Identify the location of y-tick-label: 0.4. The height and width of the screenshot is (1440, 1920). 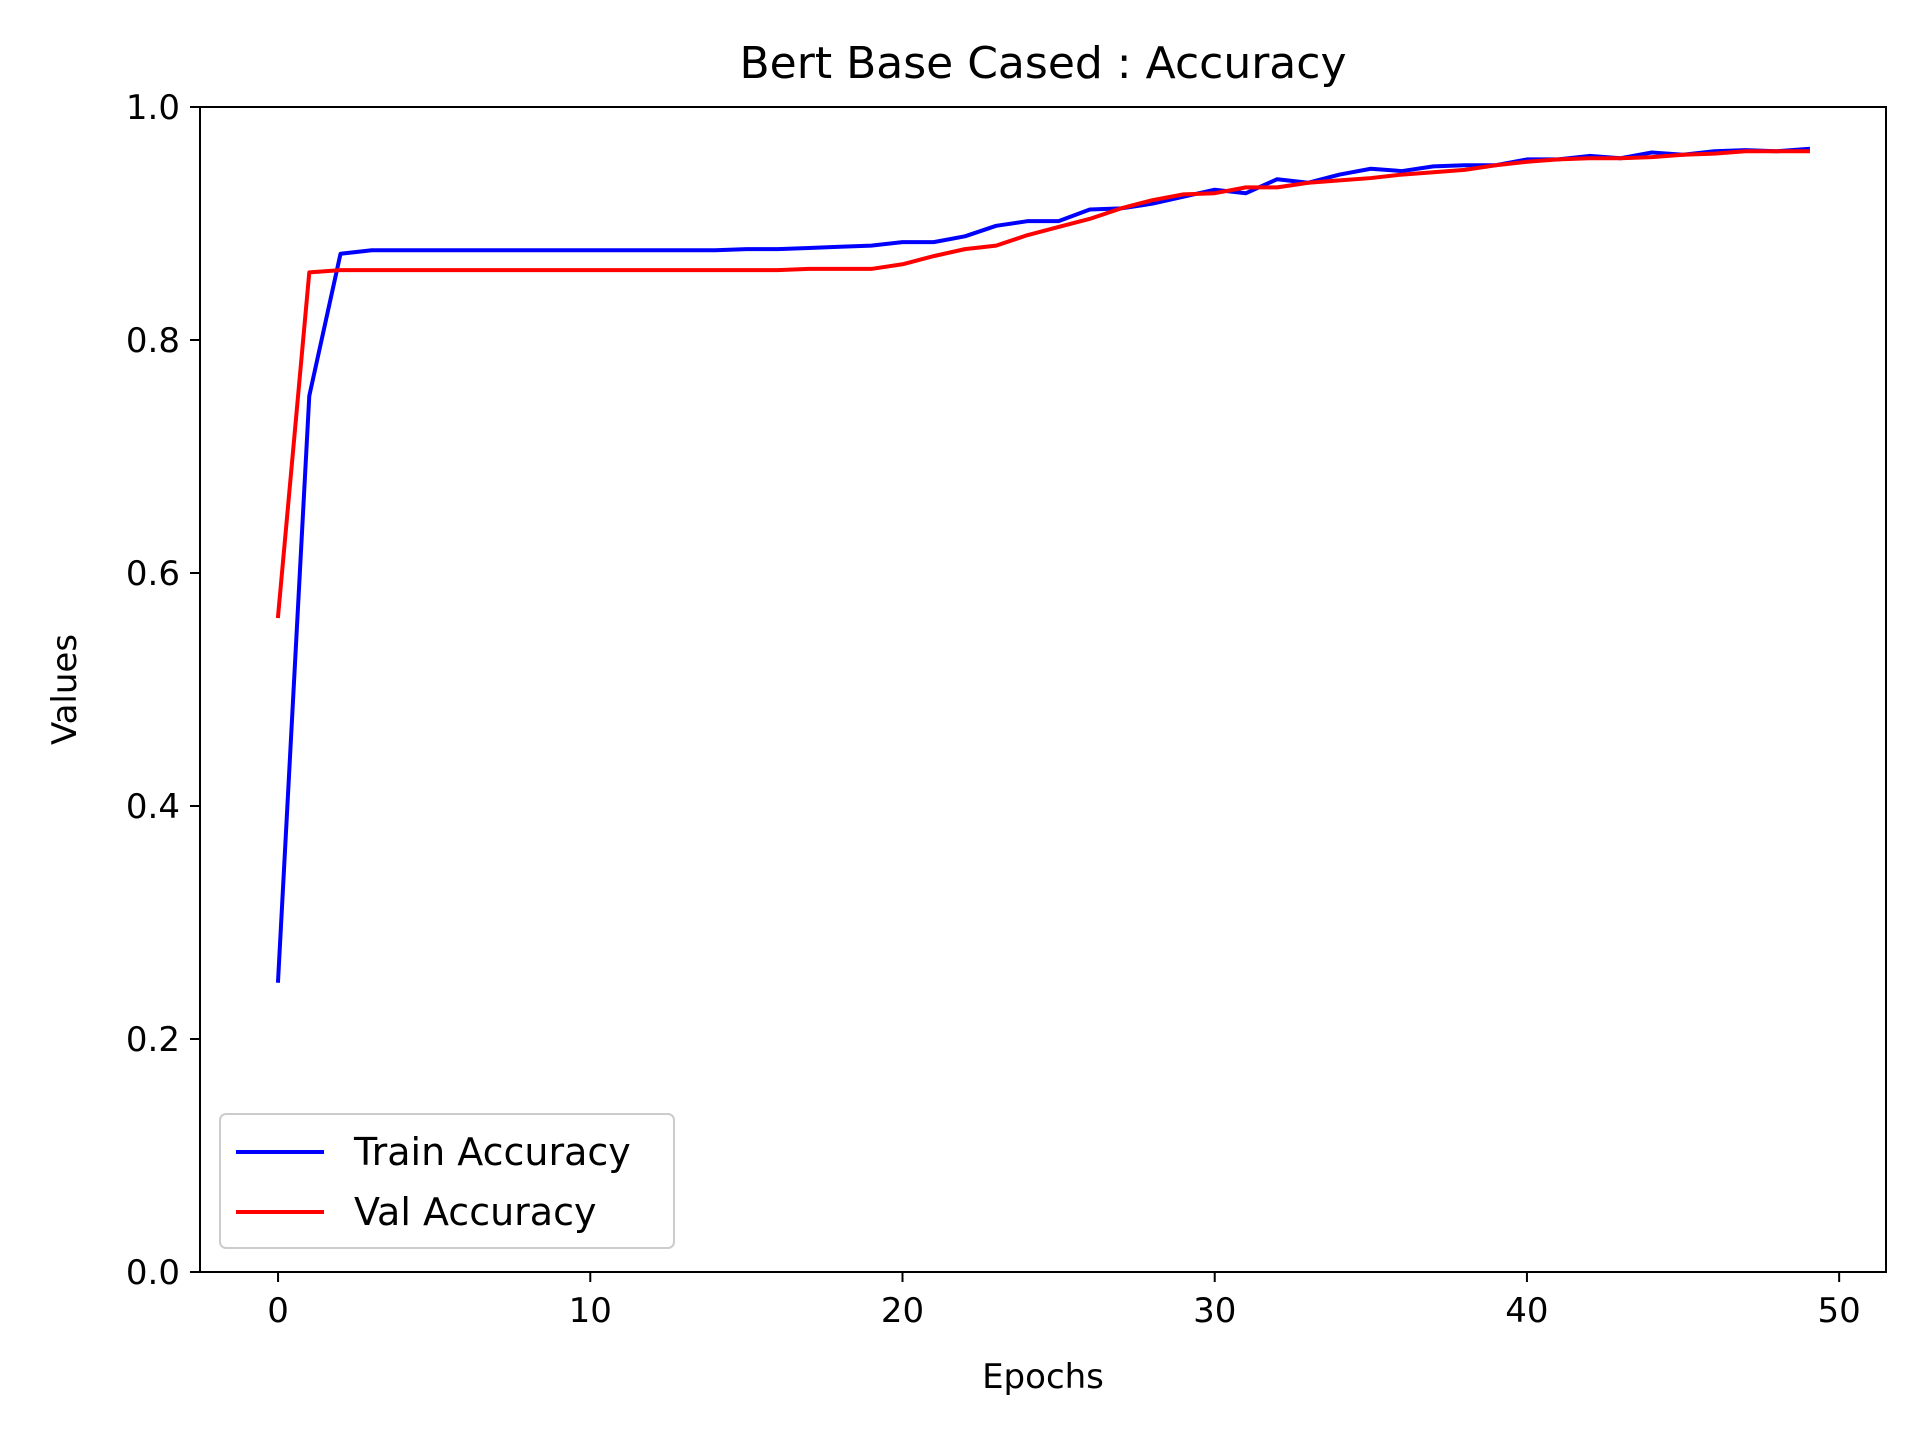
(153, 807).